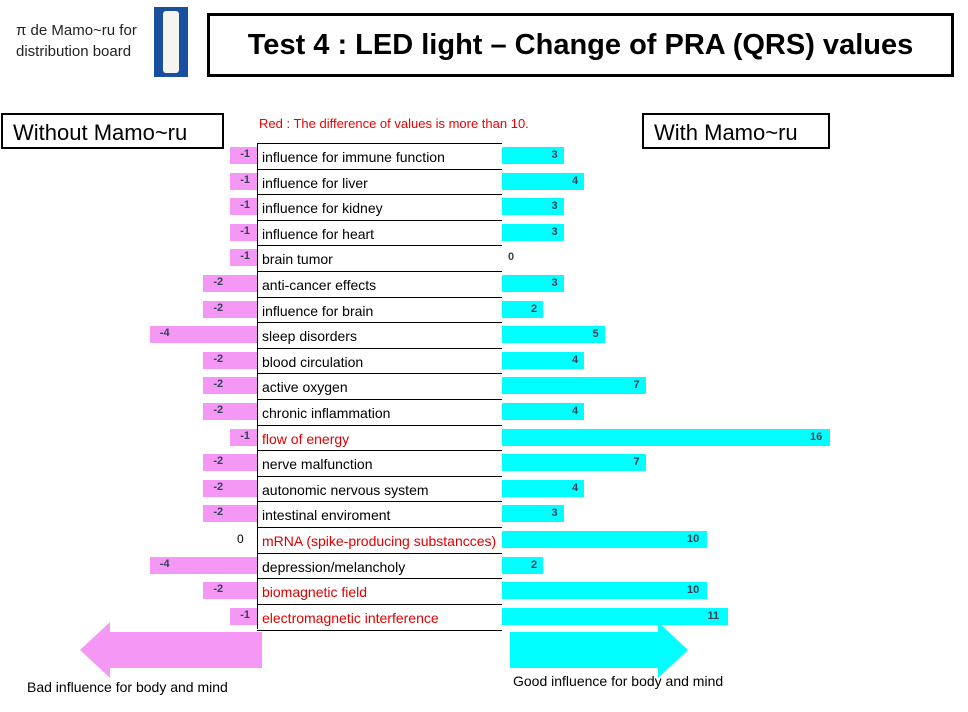 The width and height of the screenshot is (968, 712). I want to click on category-label: sleep disorders, so click(379, 335).